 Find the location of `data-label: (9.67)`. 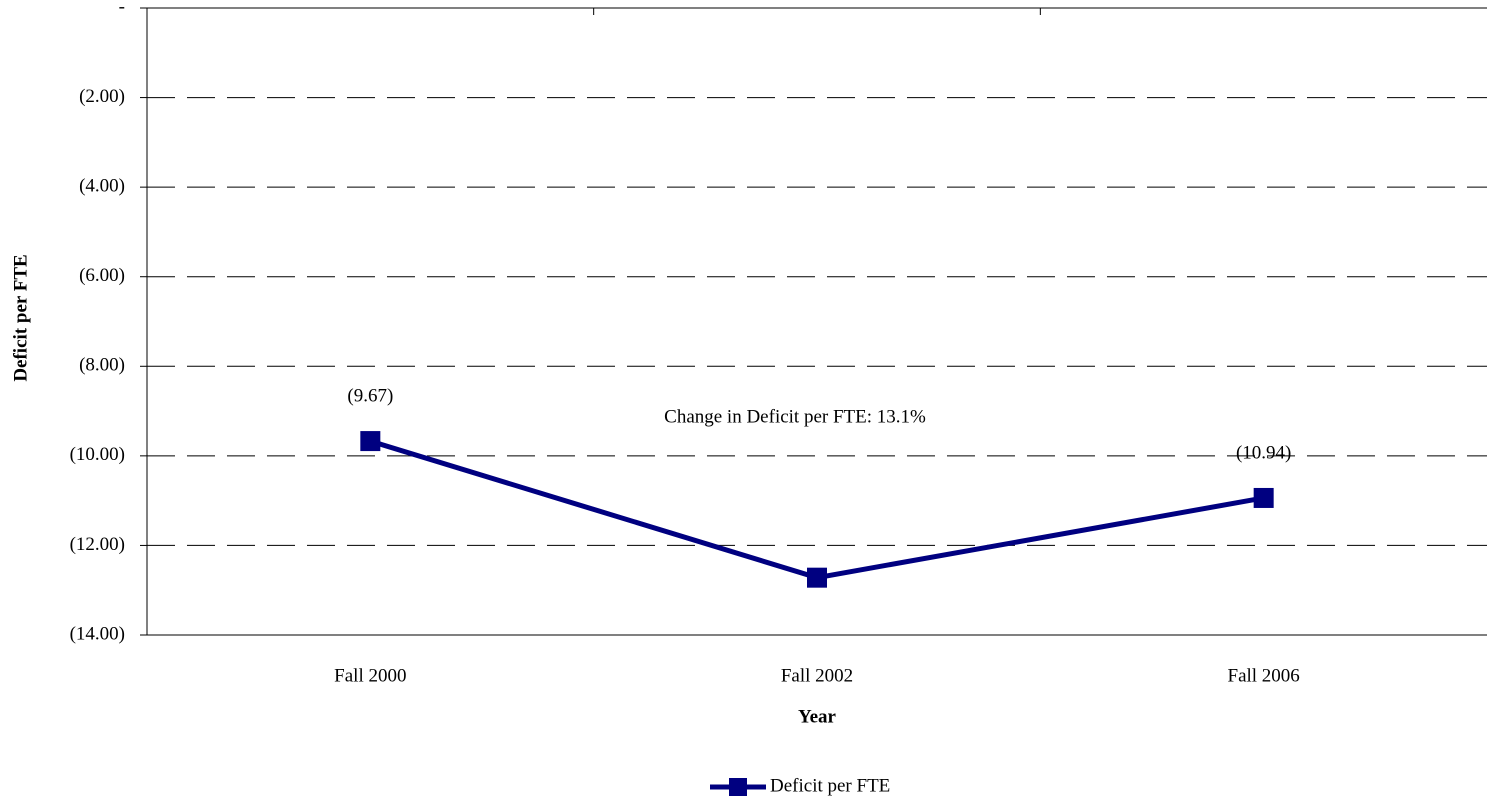

data-label: (9.67) is located at coordinates (370, 395).